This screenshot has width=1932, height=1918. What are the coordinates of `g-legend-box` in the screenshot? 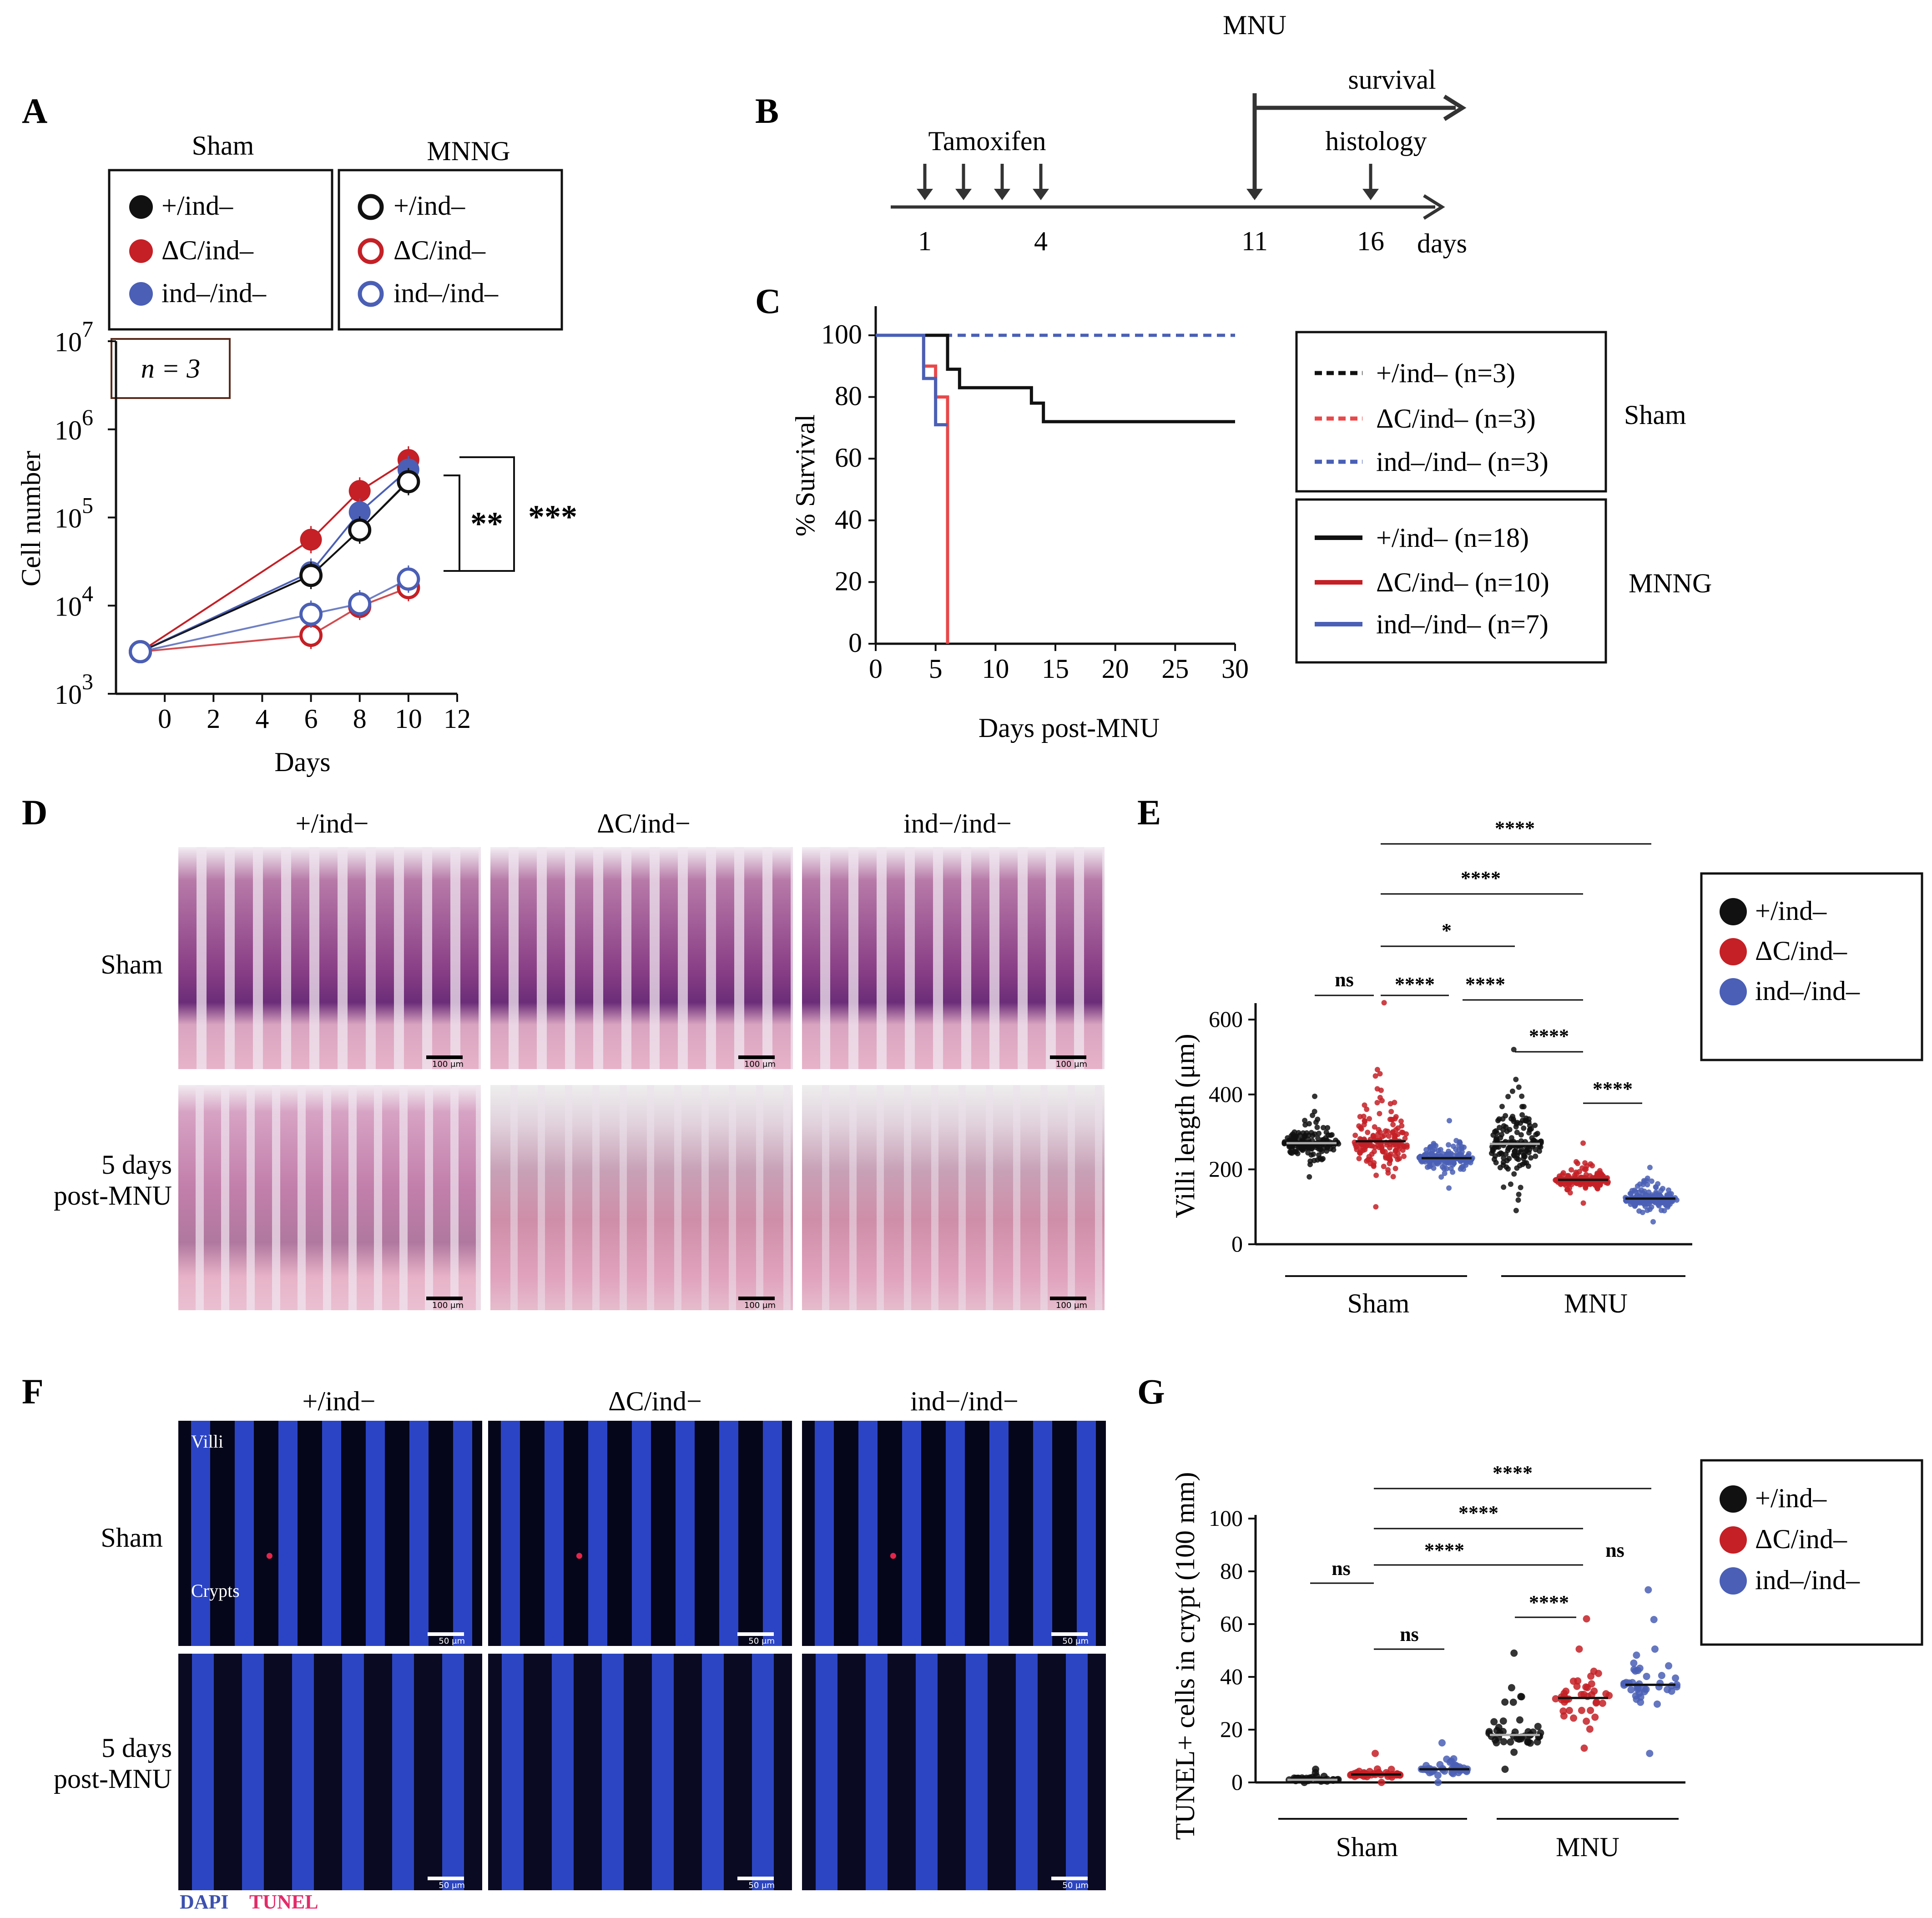 It's located at (1811, 1552).